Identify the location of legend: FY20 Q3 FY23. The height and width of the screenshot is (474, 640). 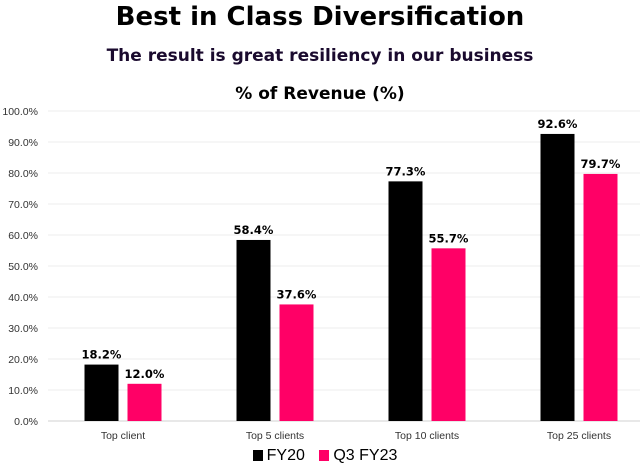
(320, 456).